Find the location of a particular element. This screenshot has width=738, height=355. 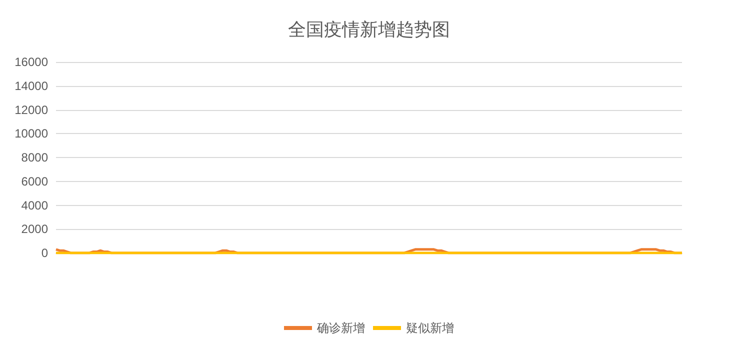

y-tick-label: 0 is located at coordinates (44, 253).